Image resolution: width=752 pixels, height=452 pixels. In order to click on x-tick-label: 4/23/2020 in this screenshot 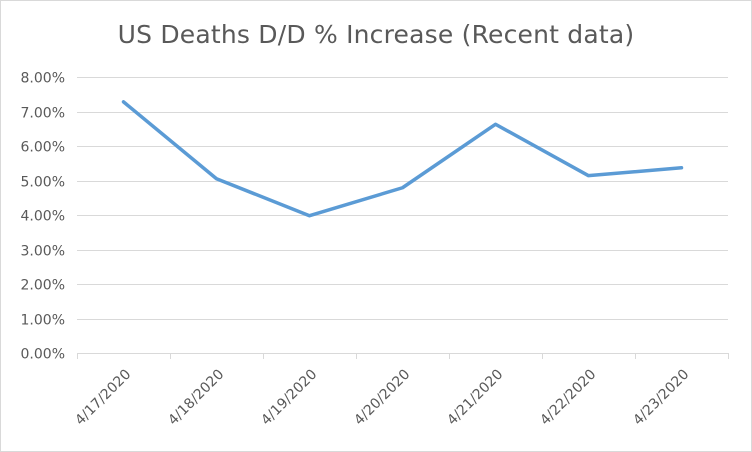, I will do `click(661, 398)`.